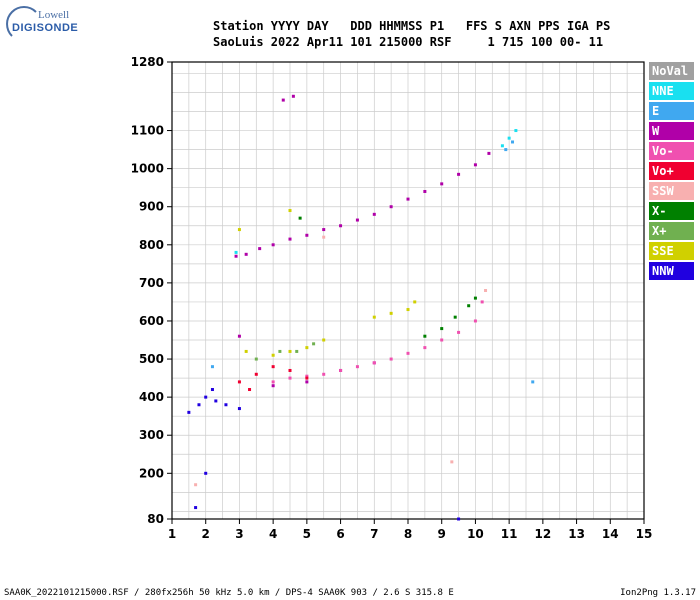 This screenshot has width=700, height=600. Describe the element at coordinates (509, 534) in the screenshot. I see `x-tick-label: 11` at that location.